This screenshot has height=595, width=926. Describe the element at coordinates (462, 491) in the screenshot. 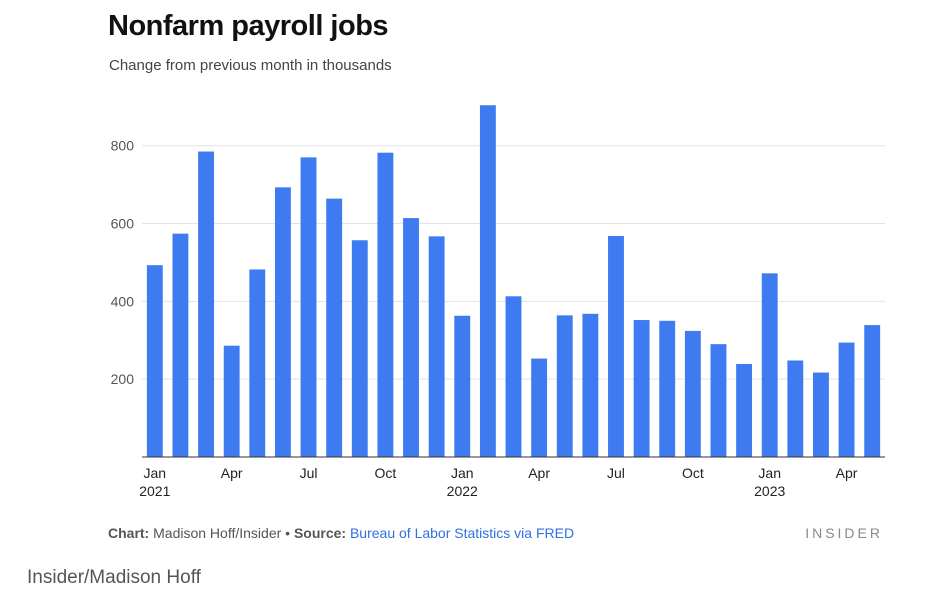

I see `x-tick-year-label: 2022` at that location.